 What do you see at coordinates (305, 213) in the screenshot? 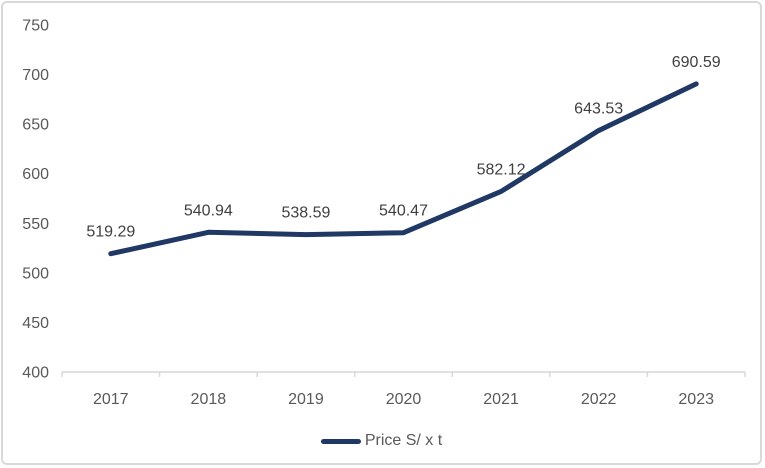
I see `data-point-label: 538.59` at bounding box center [305, 213].